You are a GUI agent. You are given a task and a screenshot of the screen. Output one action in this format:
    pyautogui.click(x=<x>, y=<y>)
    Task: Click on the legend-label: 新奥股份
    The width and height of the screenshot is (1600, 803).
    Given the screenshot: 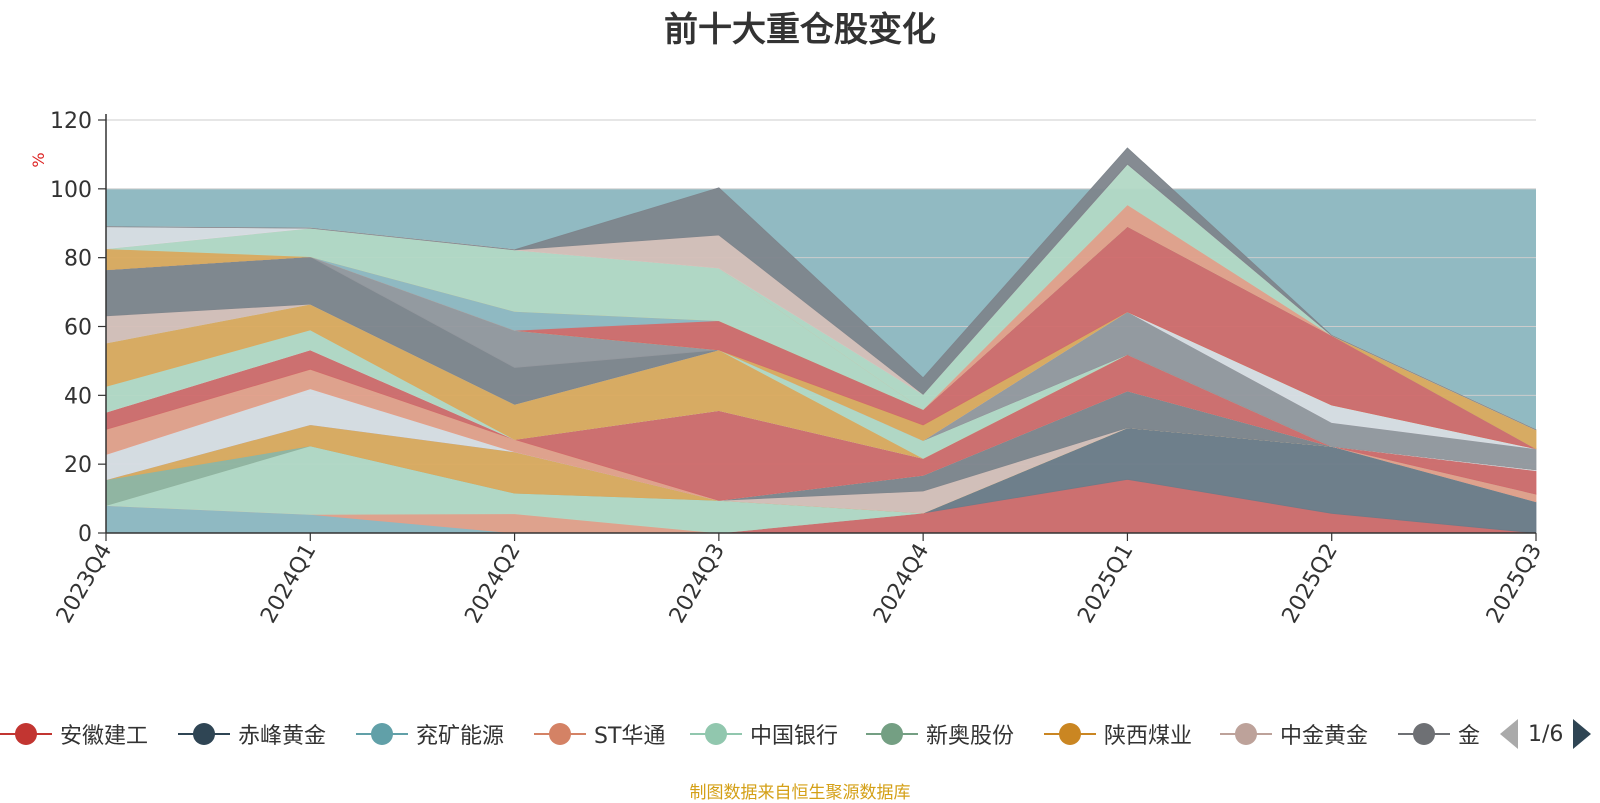 What is the action you would take?
    pyautogui.click(x=970, y=736)
    